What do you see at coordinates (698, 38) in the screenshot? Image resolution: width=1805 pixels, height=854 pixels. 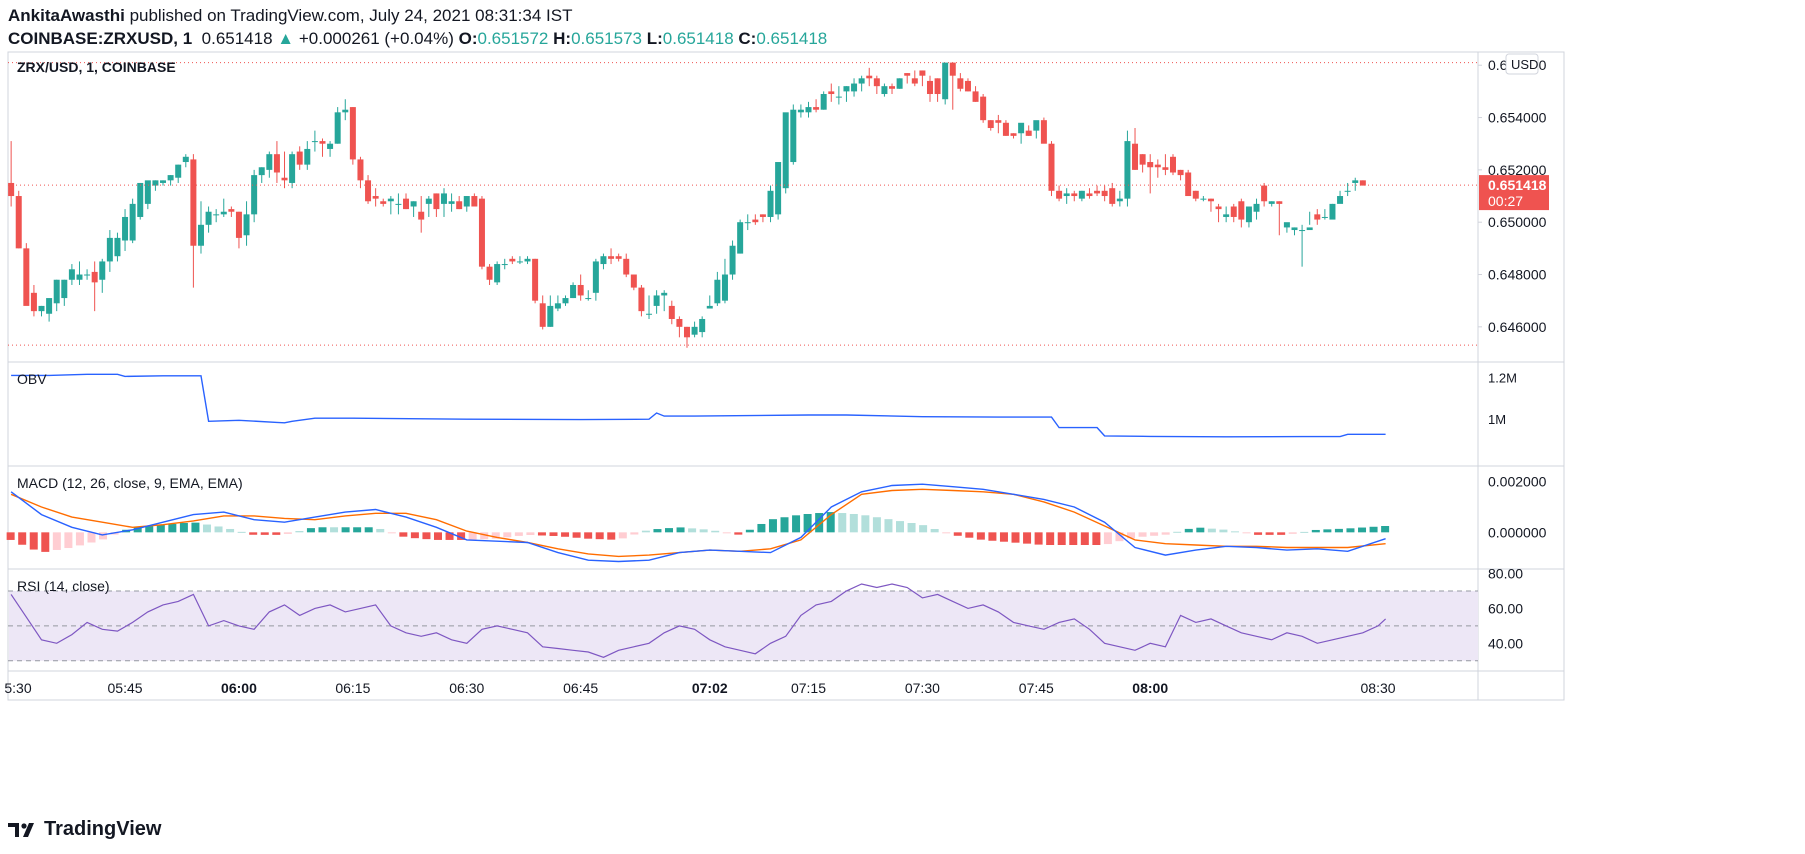 I see `low-value: 0.651418` at bounding box center [698, 38].